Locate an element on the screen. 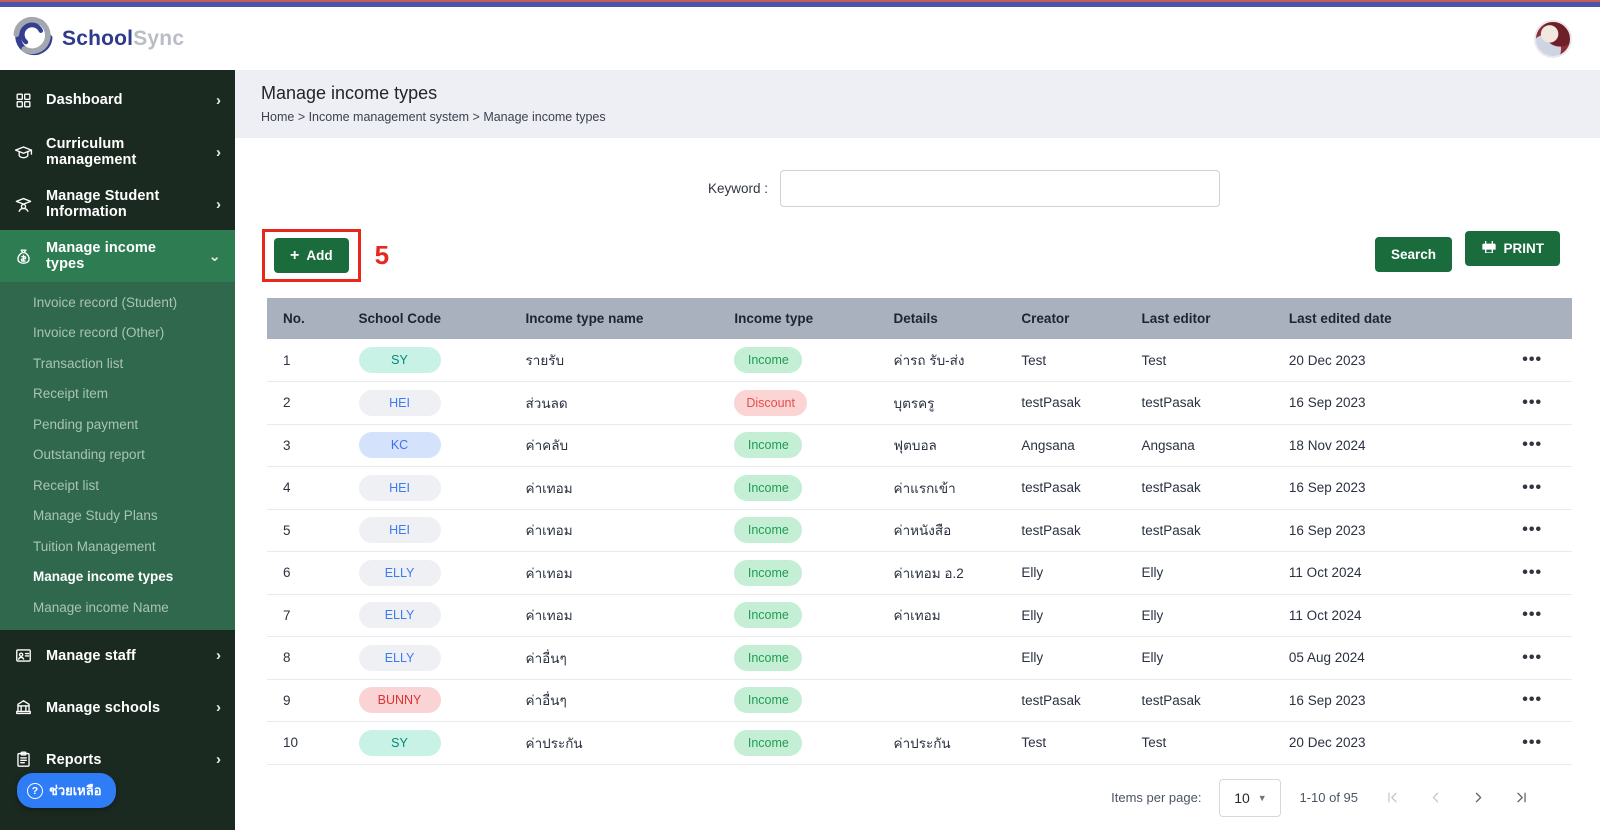 The image size is (1600, 830). details-cell: ค่ารถ รับ-ส่ง is located at coordinates (949, 360).